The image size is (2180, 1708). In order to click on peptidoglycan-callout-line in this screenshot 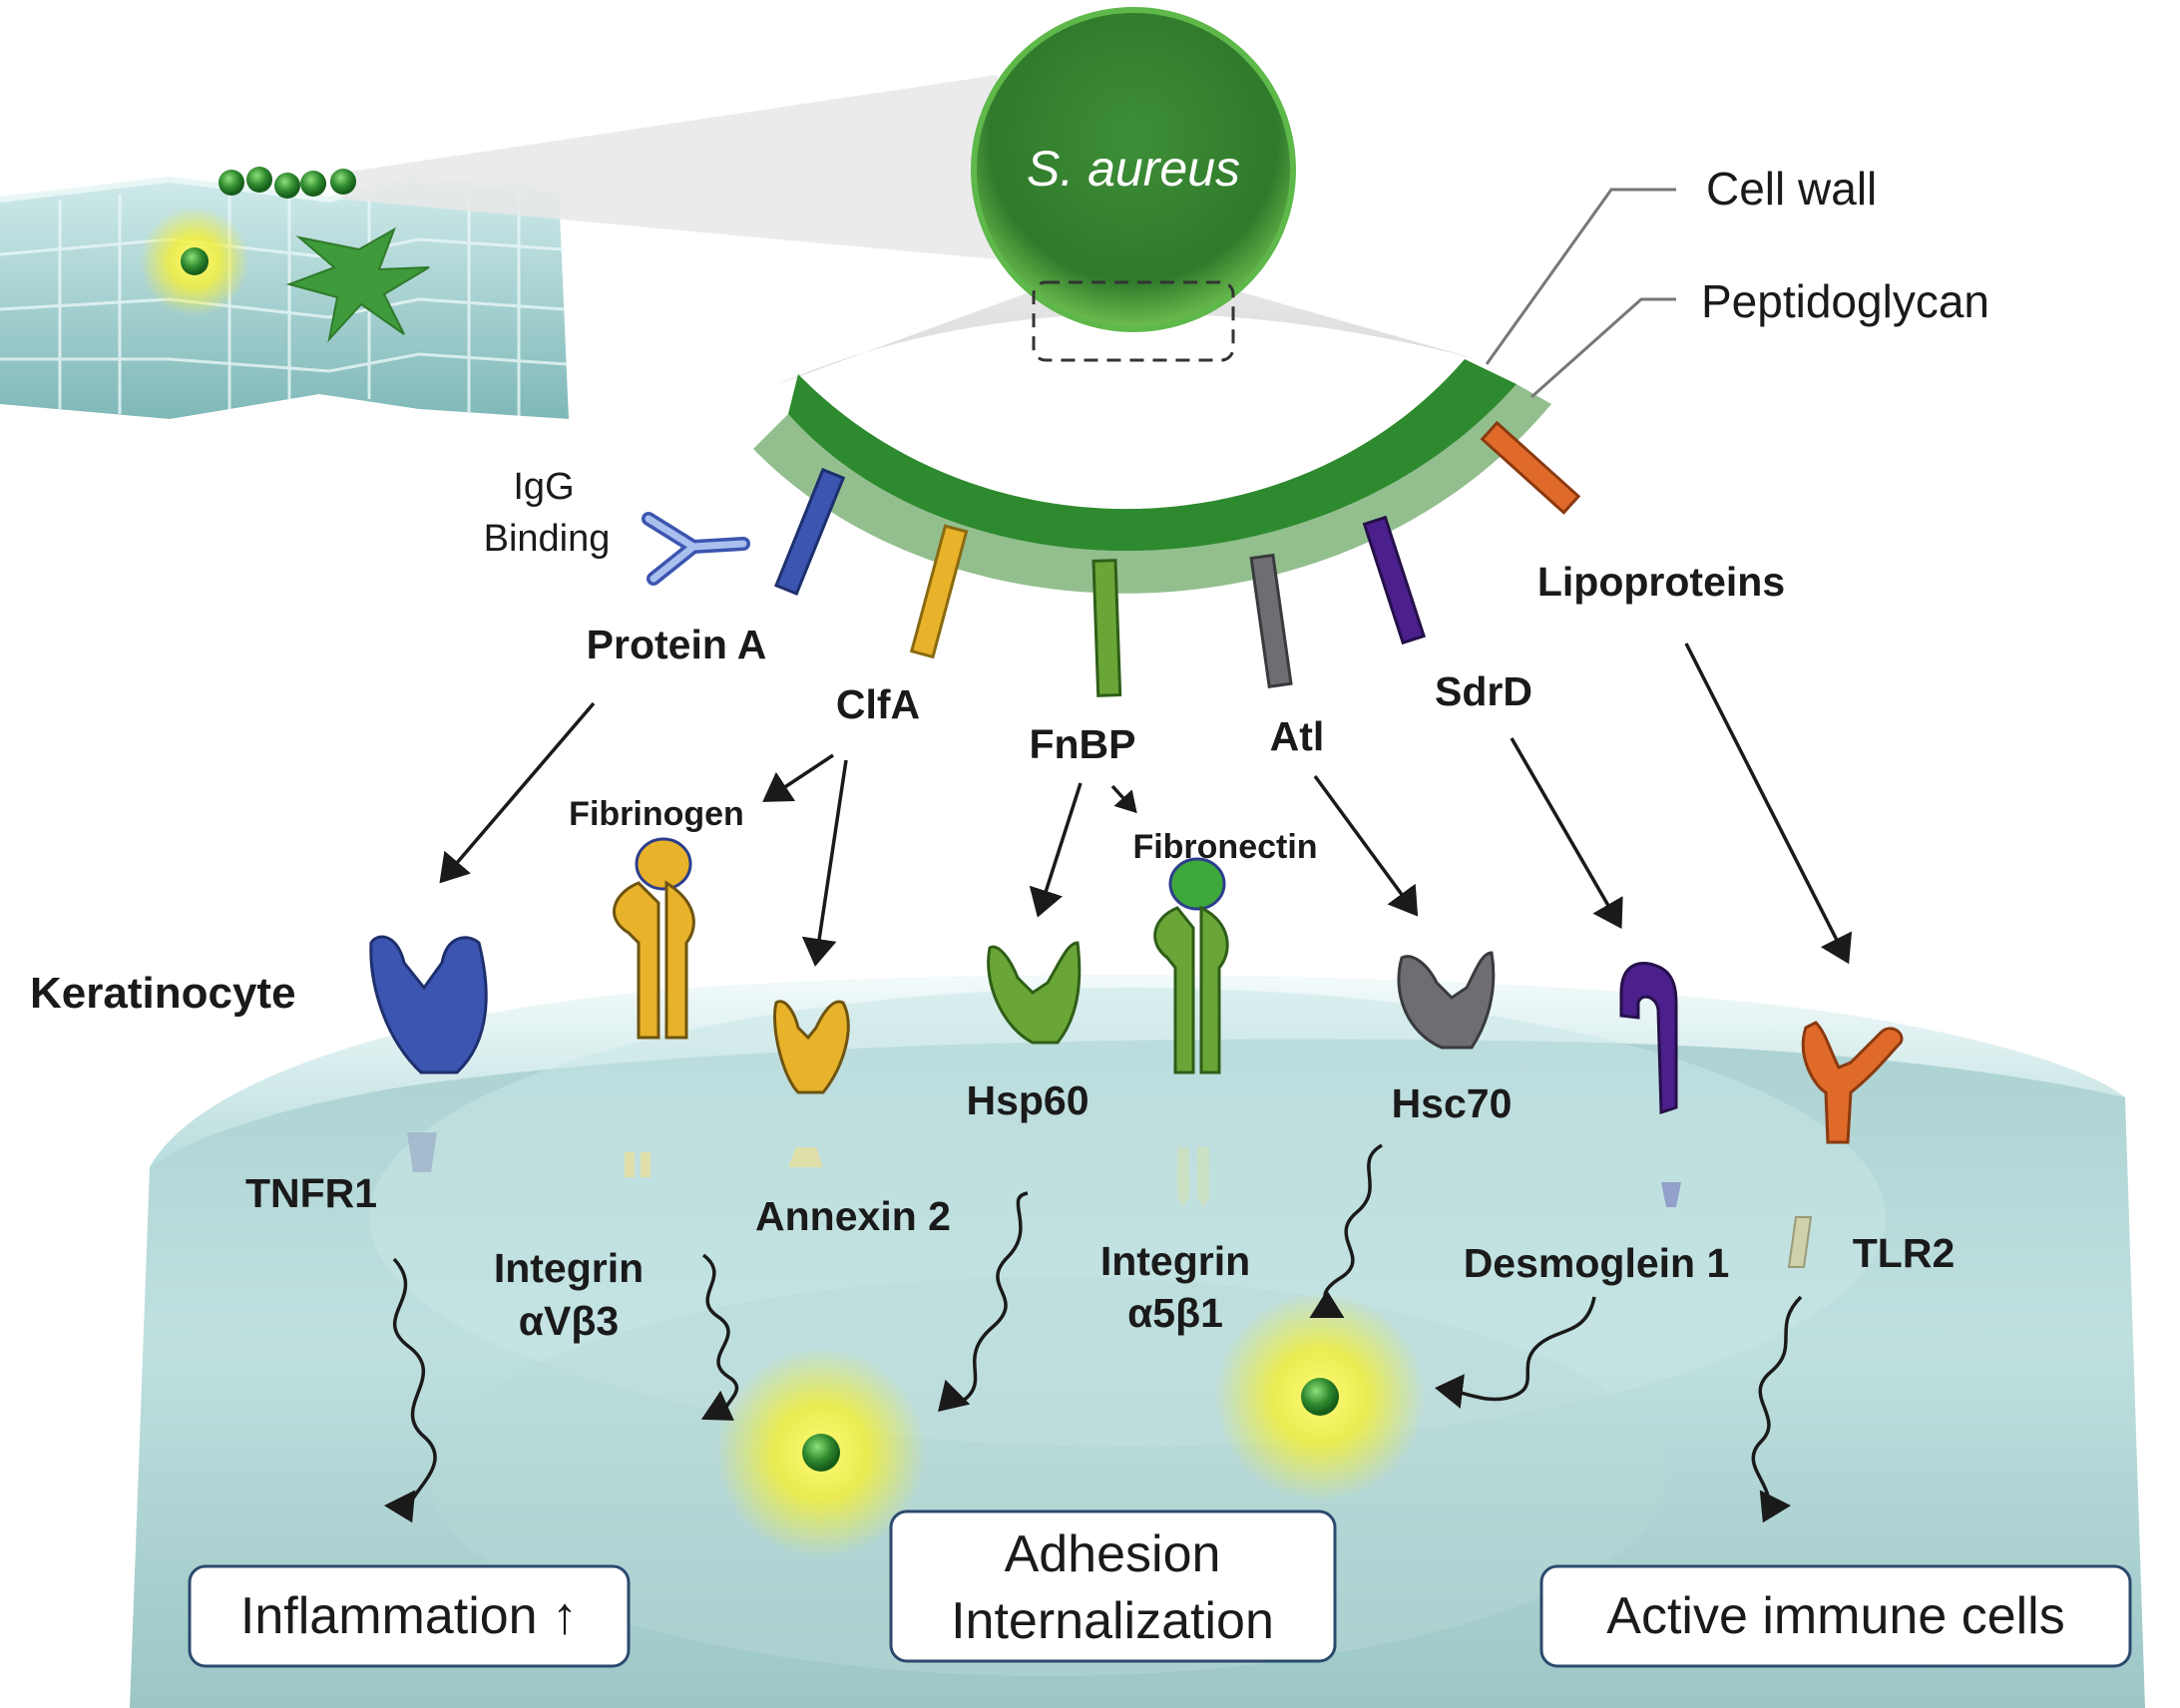, I will do `click(1603, 348)`.